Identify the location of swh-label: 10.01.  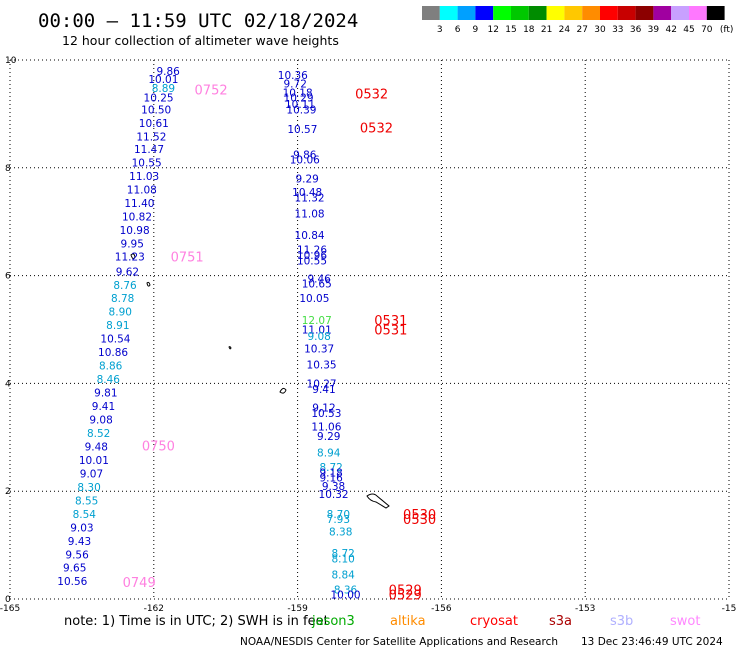
(94, 461).